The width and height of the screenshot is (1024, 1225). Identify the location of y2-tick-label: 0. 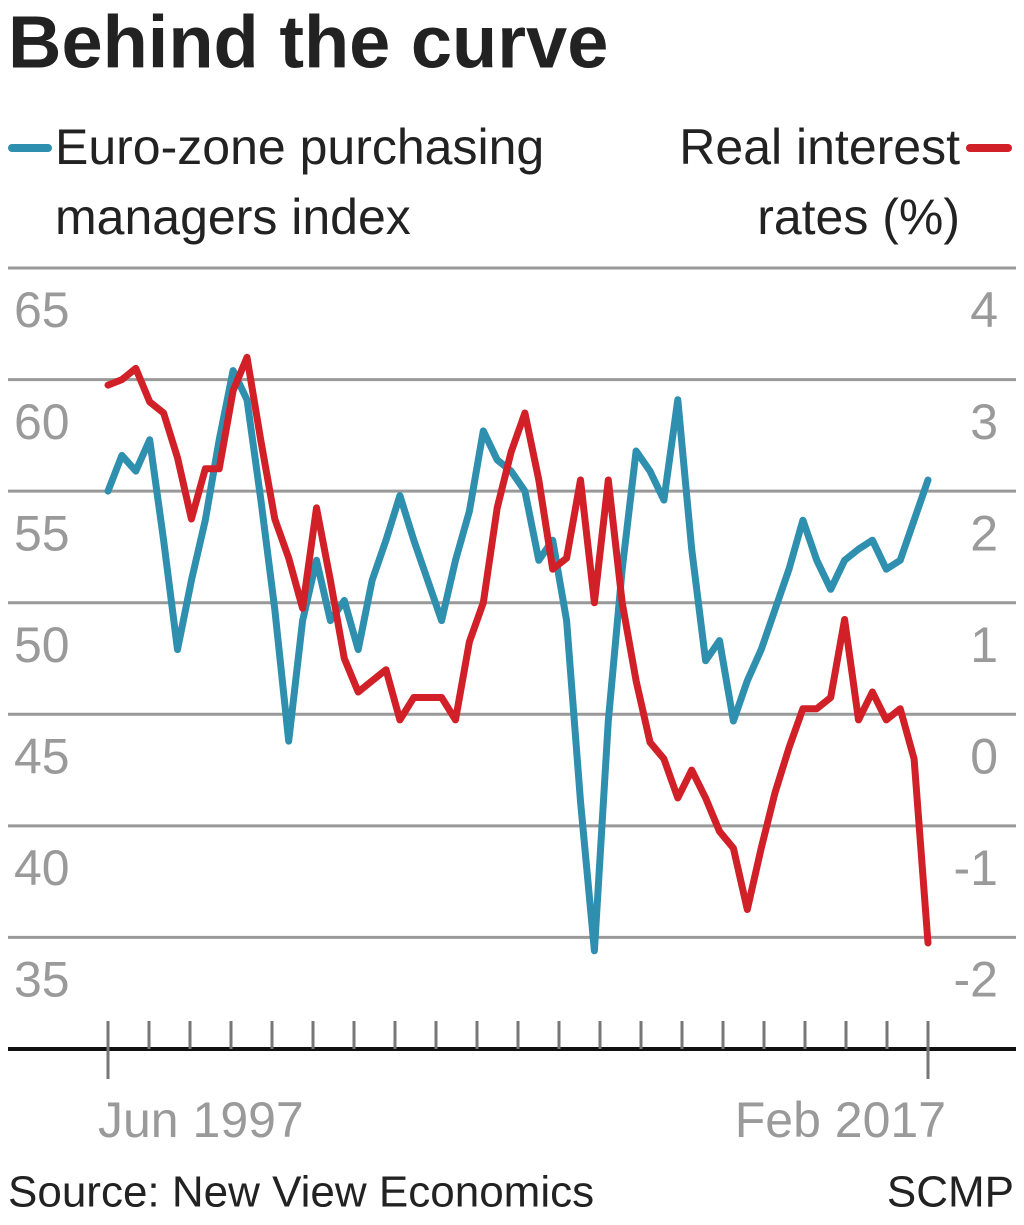
(984, 756).